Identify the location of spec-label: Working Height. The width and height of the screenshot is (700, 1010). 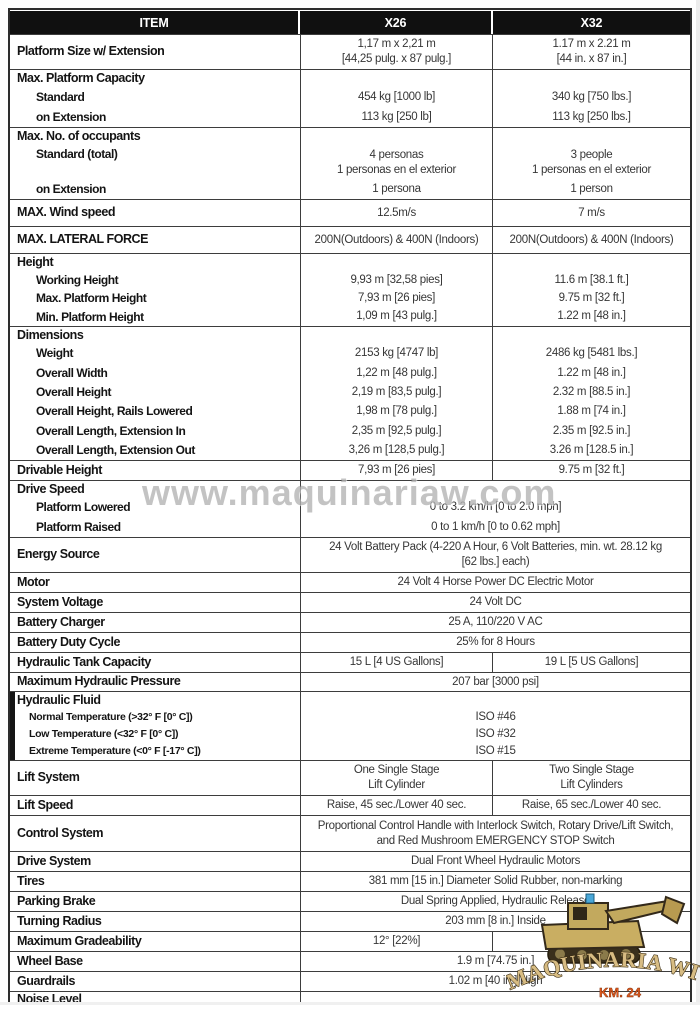
(77, 279).